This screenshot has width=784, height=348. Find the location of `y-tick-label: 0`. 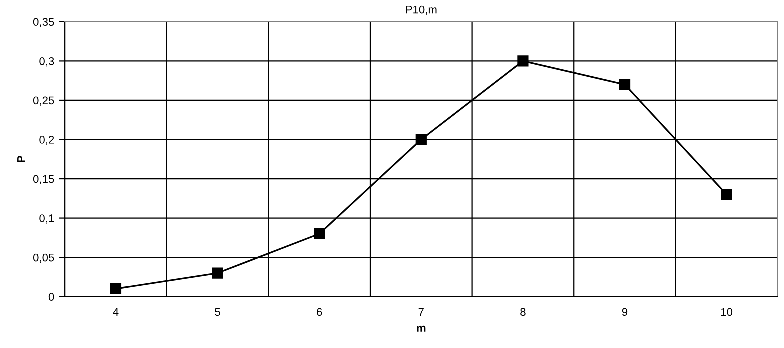

y-tick-label: 0 is located at coordinates (51, 297).